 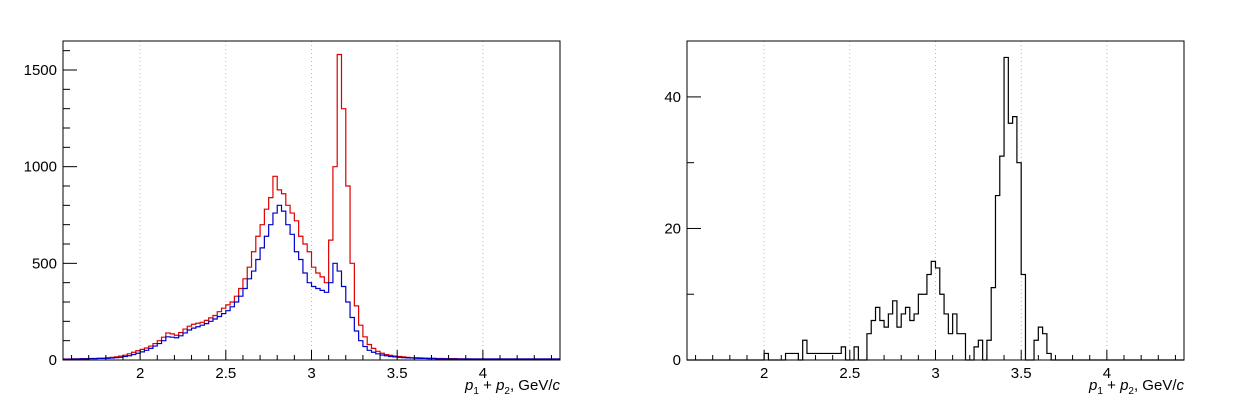 What do you see at coordinates (1021, 373) in the screenshot?
I see `right-x-tick-label-3: 3.5` at bounding box center [1021, 373].